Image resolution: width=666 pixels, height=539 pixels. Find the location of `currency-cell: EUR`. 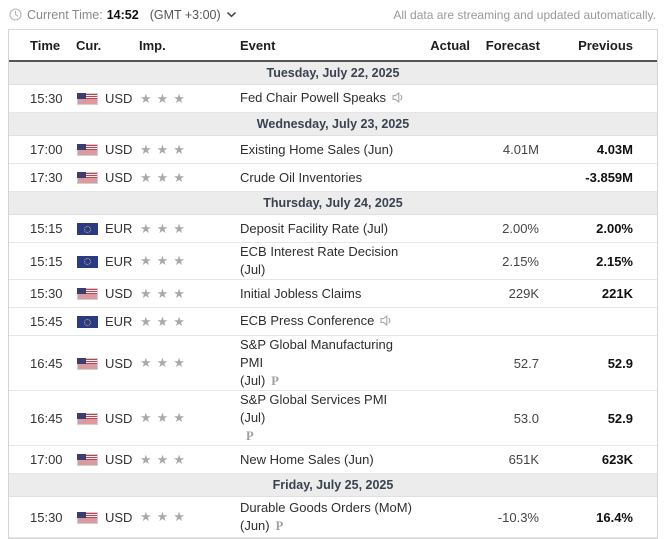

currency-cell: EUR is located at coordinates (107, 261).